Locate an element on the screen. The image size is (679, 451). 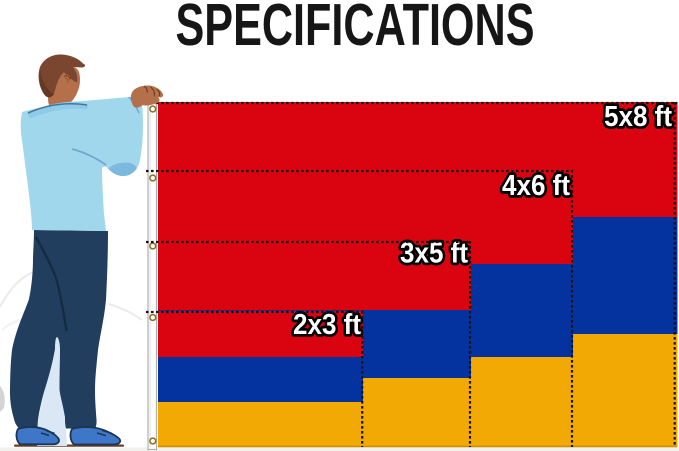
svg-text: 4x6 ft is located at coordinates (536, 186).